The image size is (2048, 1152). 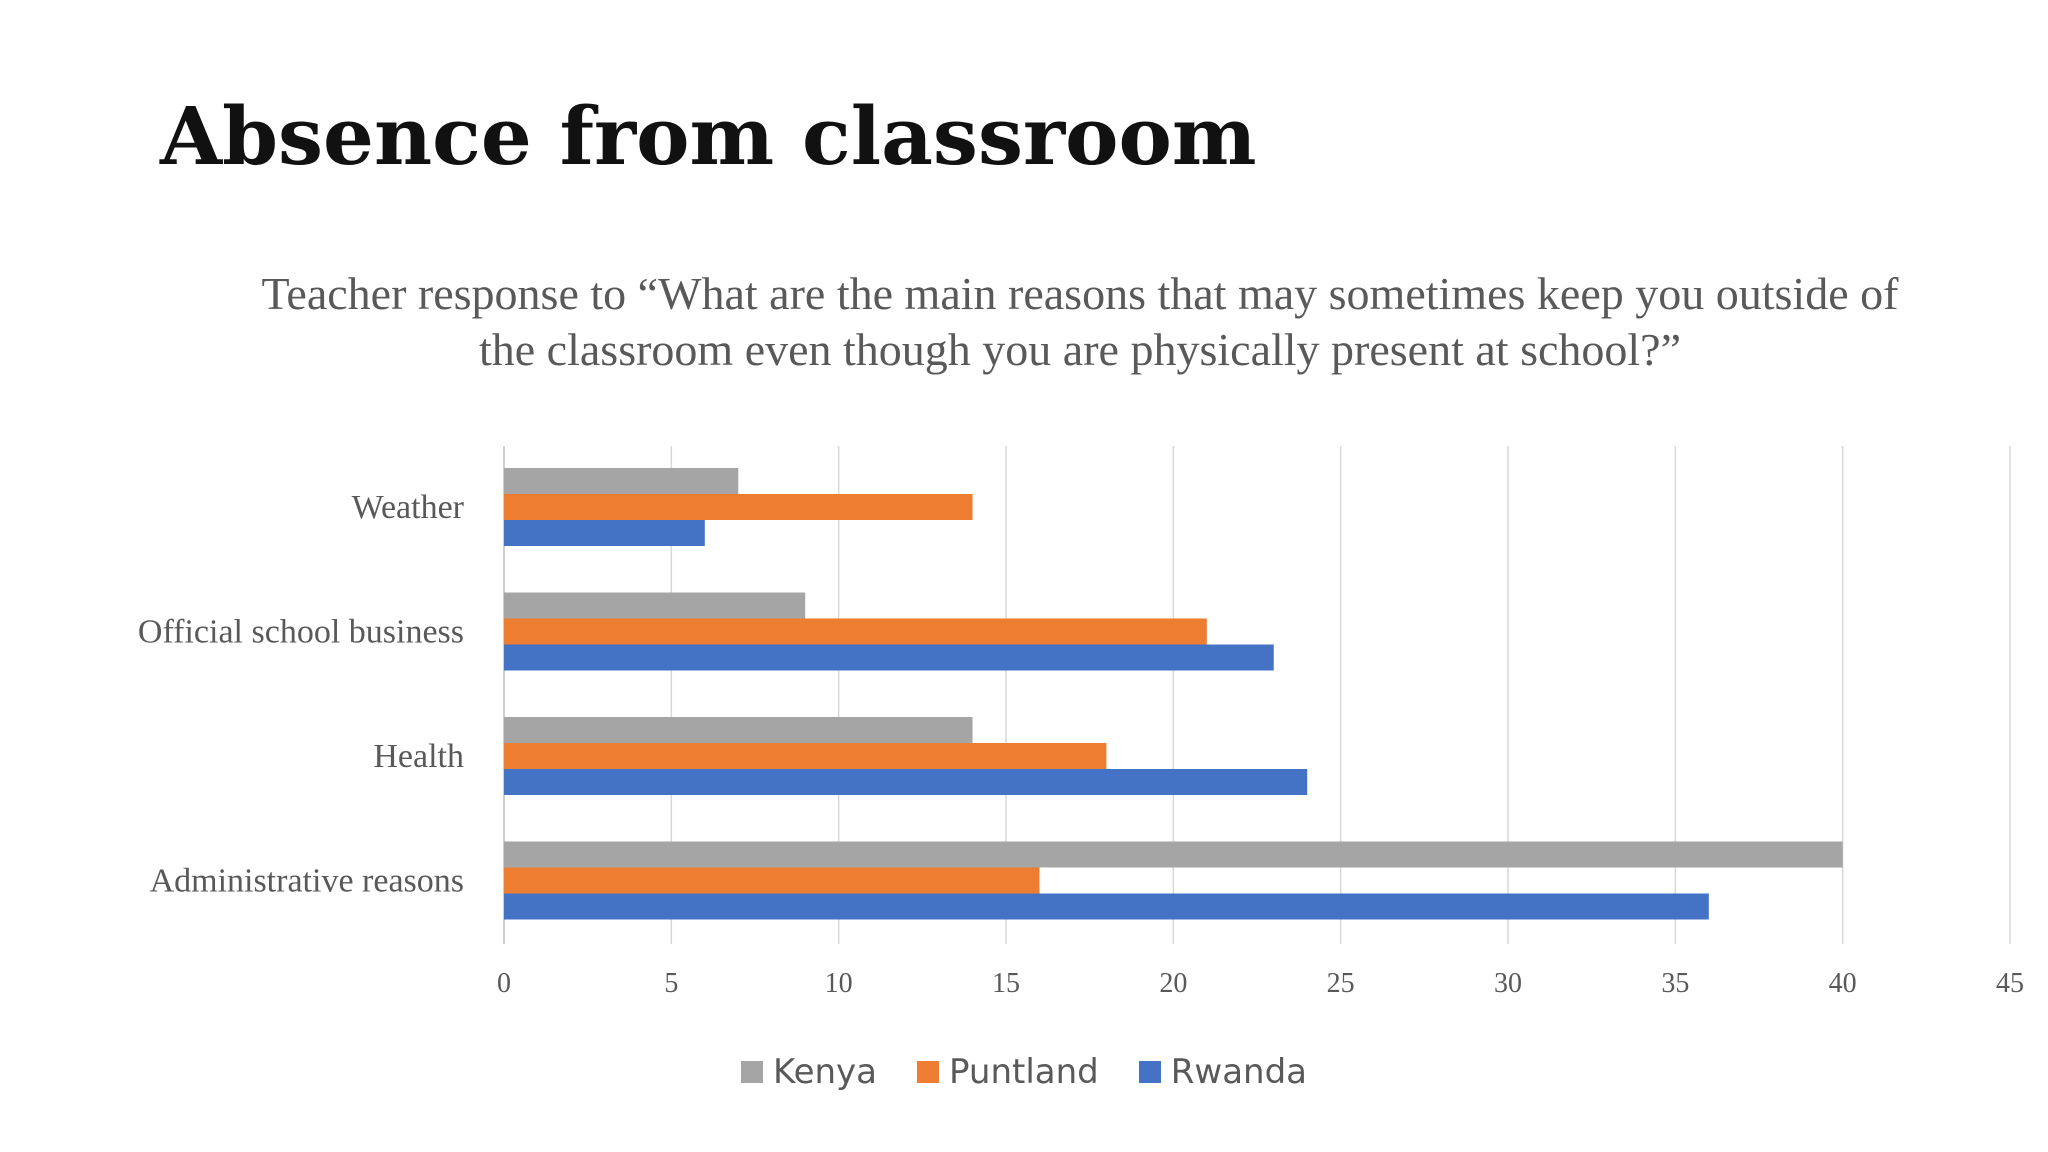 What do you see at coordinates (1675, 983) in the screenshot?
I see `x-tick-label: 35` at bounding box center [1675, 983].